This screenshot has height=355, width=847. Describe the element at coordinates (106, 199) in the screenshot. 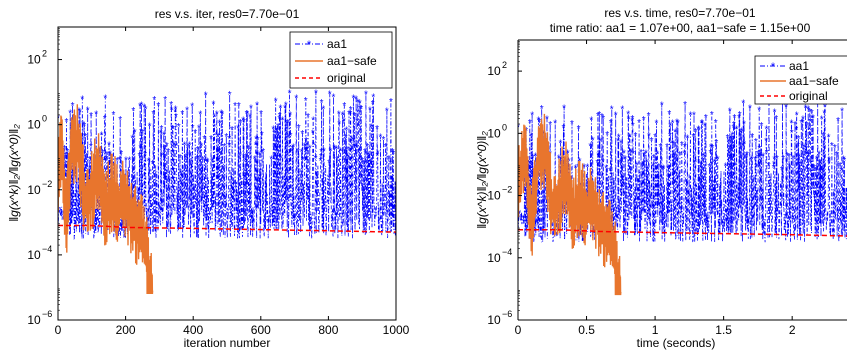

I see `left-series-aa1-safe` at that location.